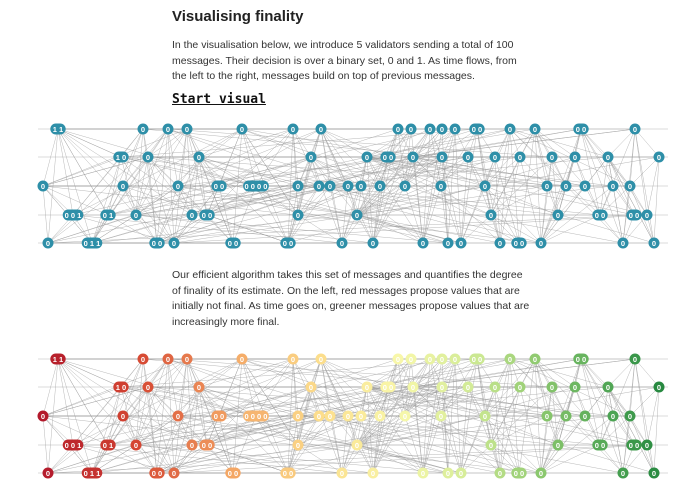  Describe the element at coordinates (58, 359) in the screenshot. I see `finality-message-label: 1 1` at that location.